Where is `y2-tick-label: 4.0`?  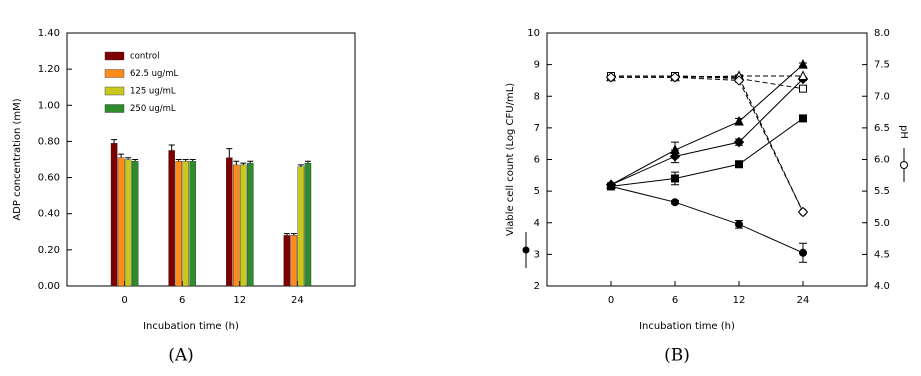
y2-tick-label: 4.0 is located at coordinates (882, 286).